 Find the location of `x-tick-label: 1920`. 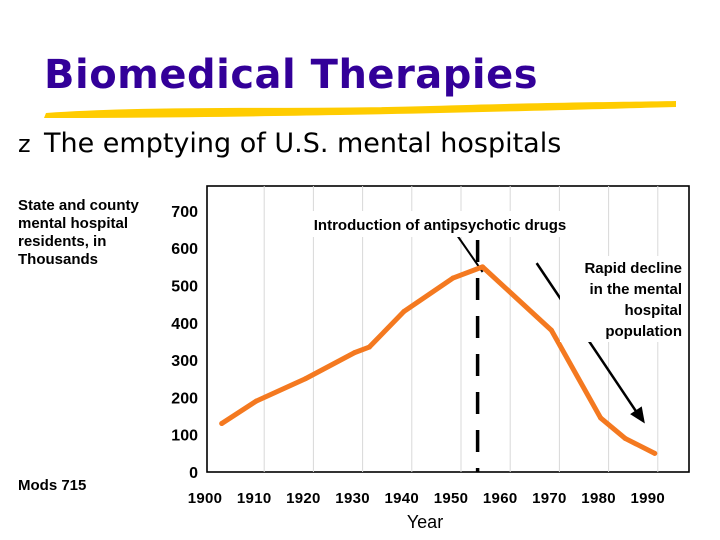

x-tick-label: 1920 is located at coordinates (303, 498).